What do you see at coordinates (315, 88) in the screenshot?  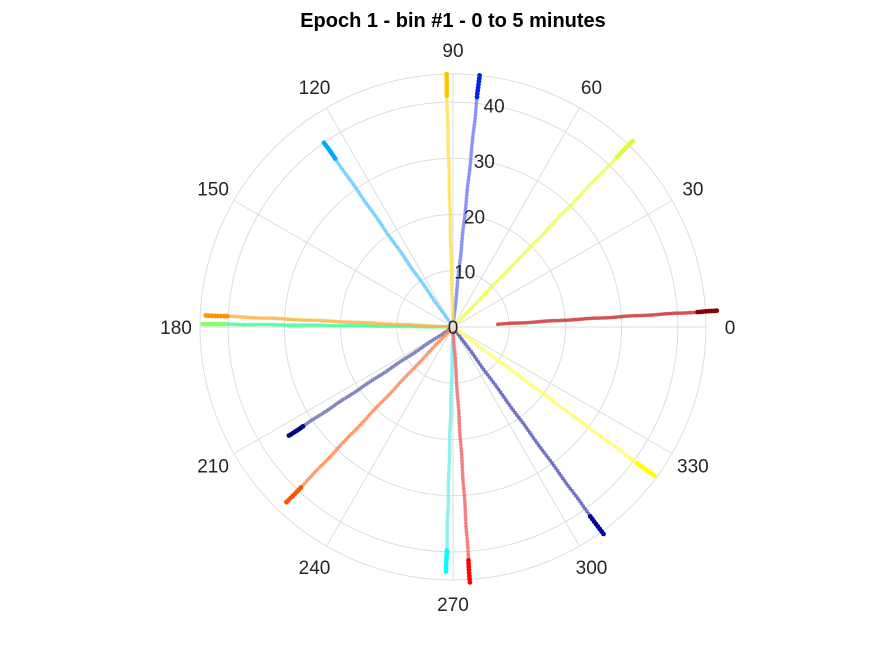 I see `theta-tick-label: 120` at bounding box center [315, 88].